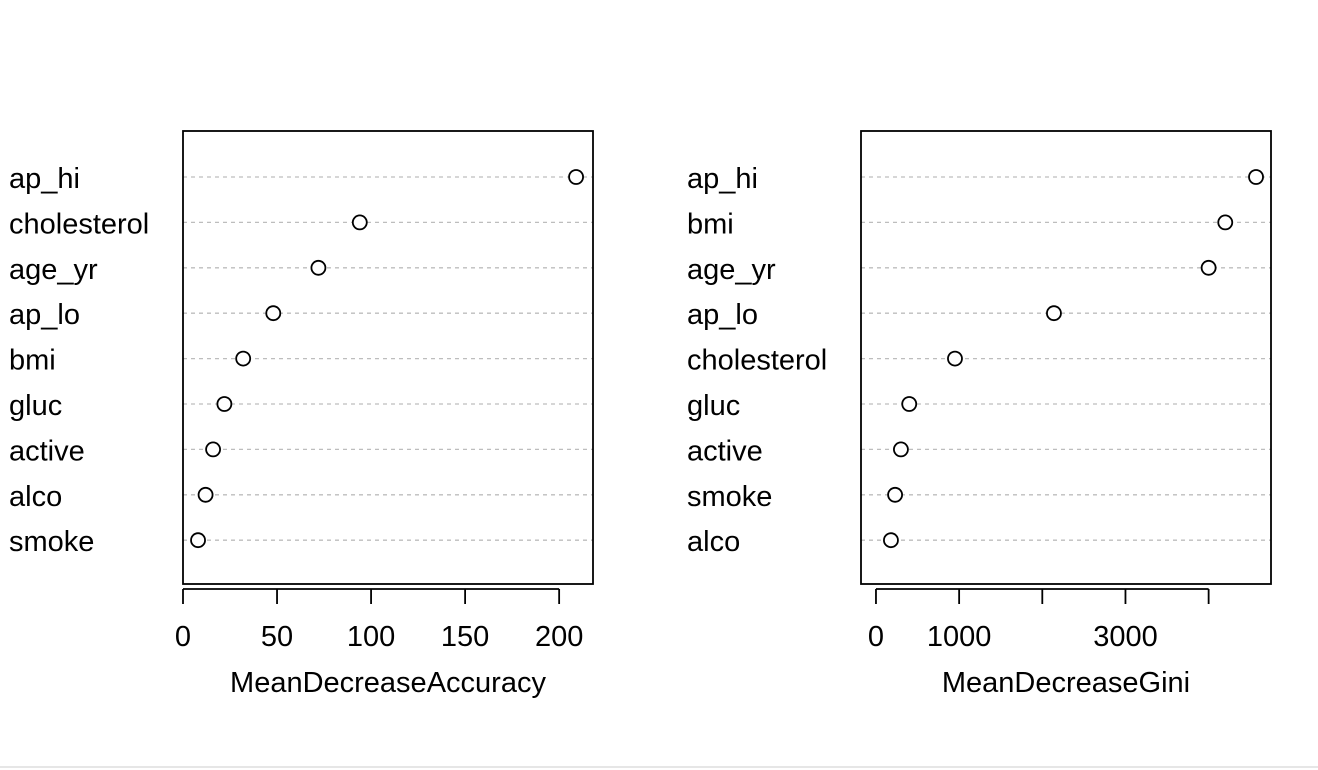  Describe the element at coordinates (371, 637) in the screenshot. I see `x-tick-label: 100` at that location.